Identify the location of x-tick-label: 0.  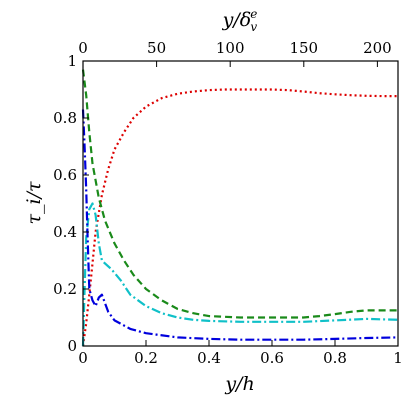
(83, 358).